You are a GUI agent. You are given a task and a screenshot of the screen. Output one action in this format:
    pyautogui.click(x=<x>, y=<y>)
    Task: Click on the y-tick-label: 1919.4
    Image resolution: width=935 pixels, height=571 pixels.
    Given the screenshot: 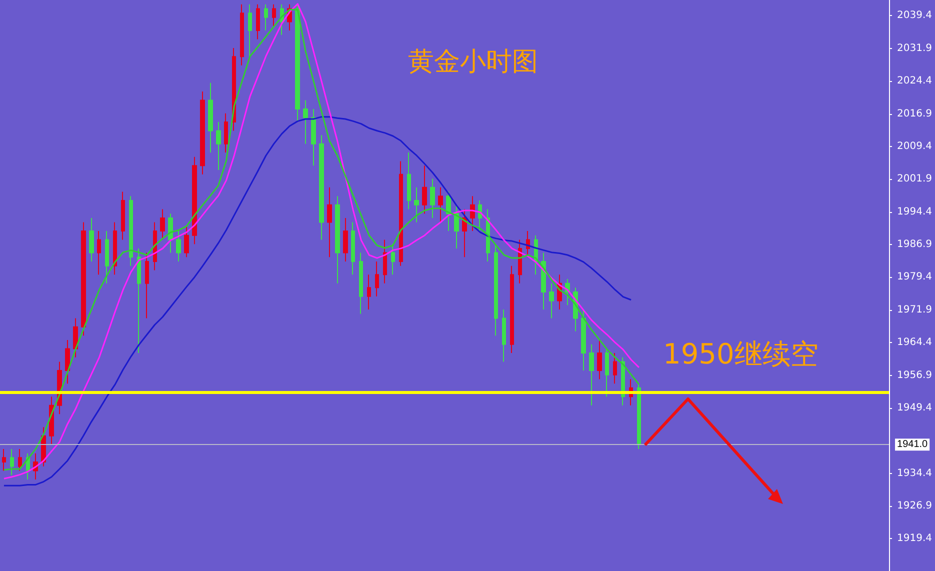 What is the action you would take?
    pyautogui.click(x=914, y=538)
    